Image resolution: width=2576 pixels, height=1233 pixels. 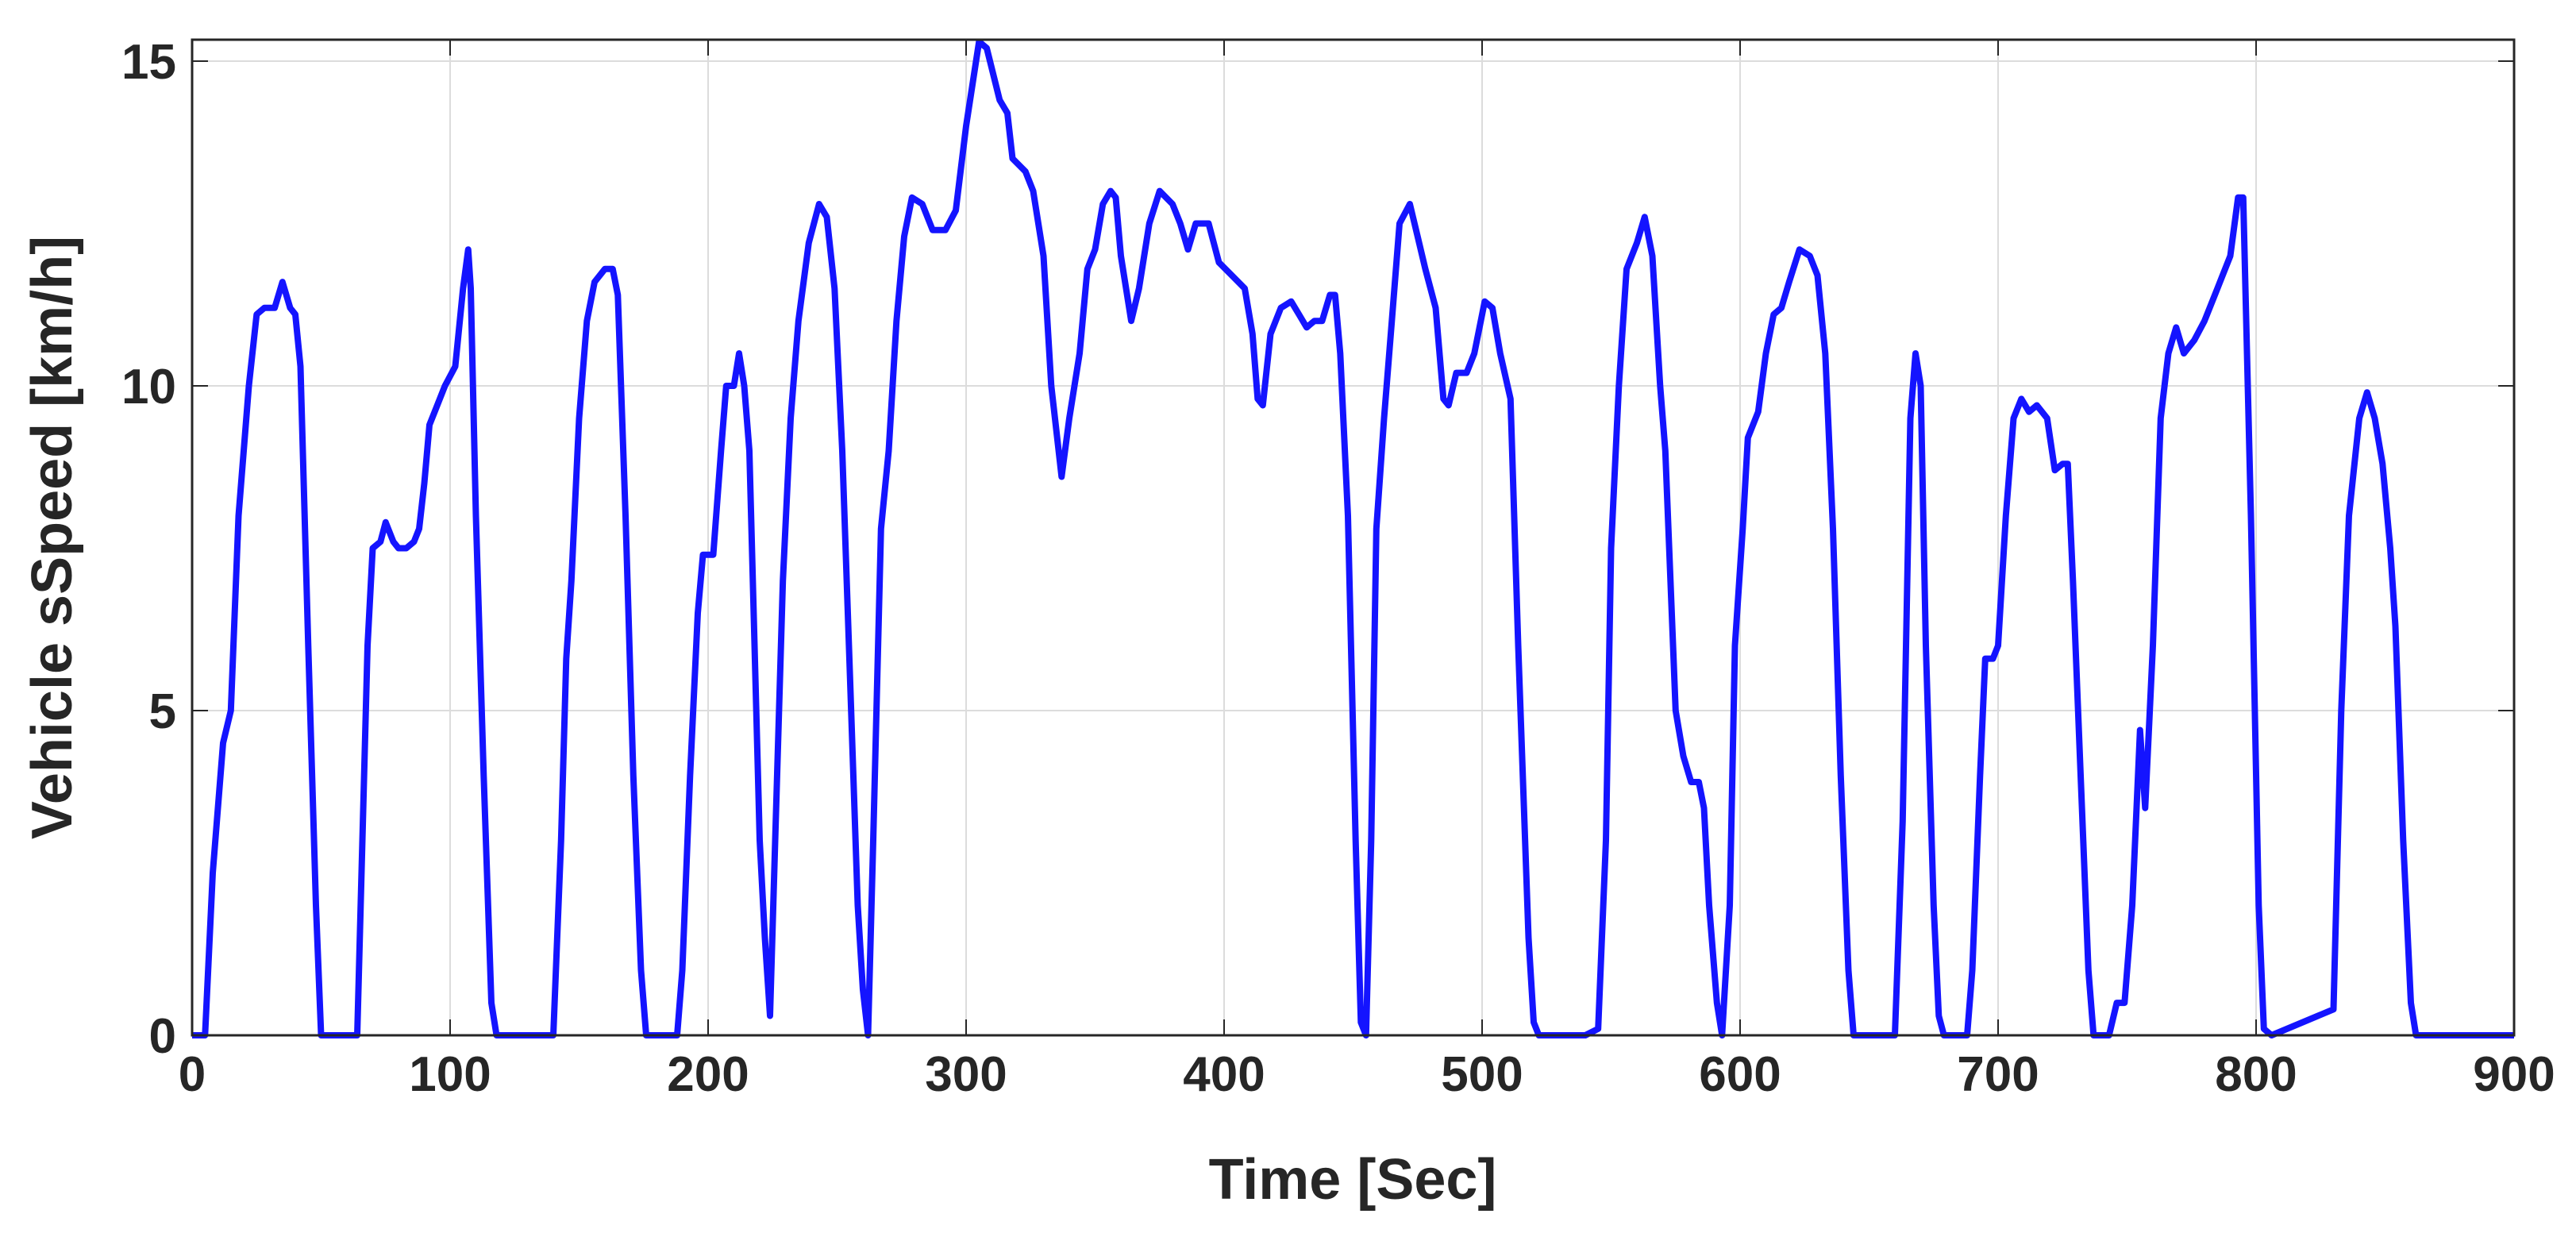 What do you see at coordinates (1353, 1180) in the screenshot?
I see `x-axis-label: Time [Sec]` at bounding box center [1353, 1180].